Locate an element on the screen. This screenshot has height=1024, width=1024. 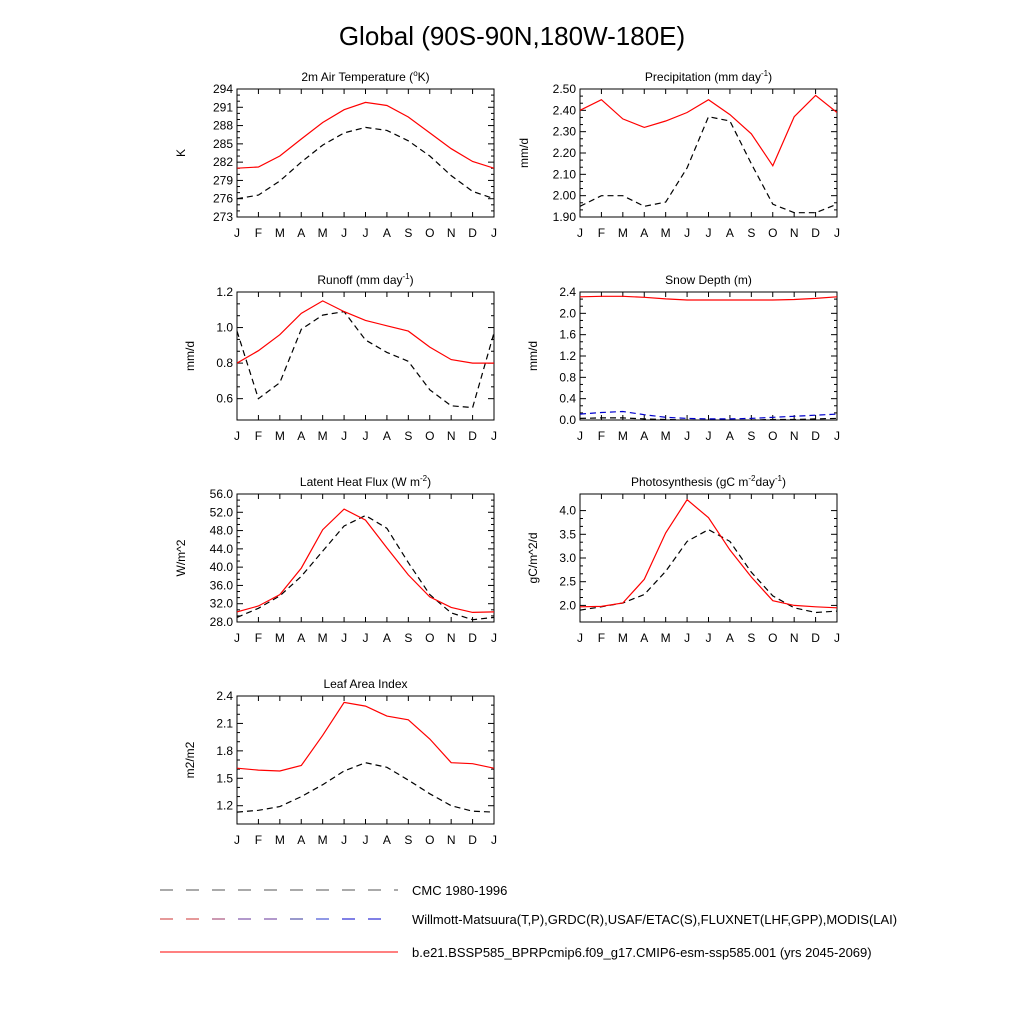
y-tick-label: 2.30 is located at coordinates (565, 132).